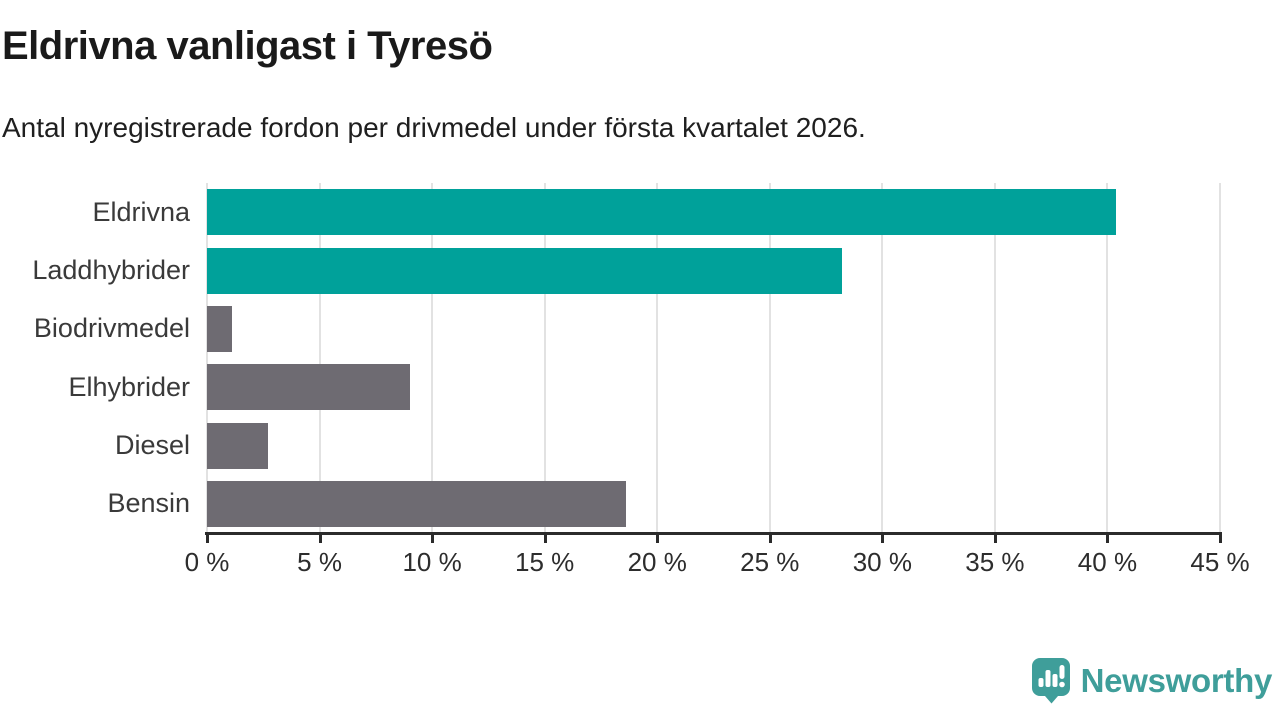 This screenshot has width=1280, height=720. What do you see at coordinates (308, 387) in the screenshot?
I see `bar-elhybrider` at bounding box center [308, 387].